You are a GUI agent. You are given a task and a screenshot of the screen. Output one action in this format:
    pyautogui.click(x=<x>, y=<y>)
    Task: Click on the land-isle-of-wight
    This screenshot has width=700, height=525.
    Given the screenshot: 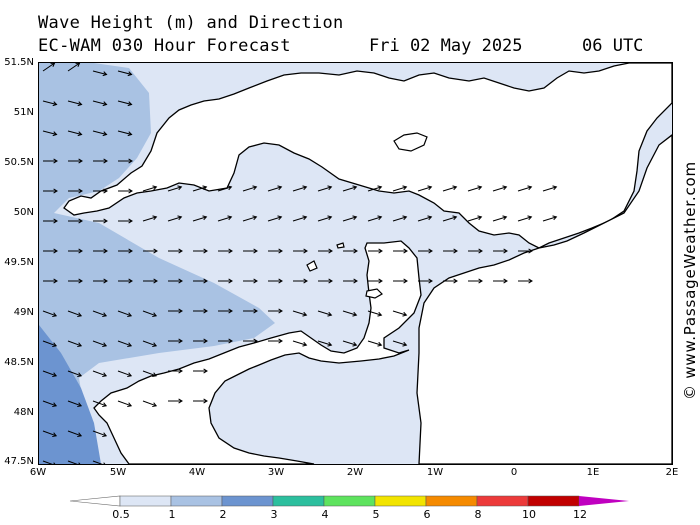 What is the action you would take?
    pyautogui.click(x=410, y=142)
    